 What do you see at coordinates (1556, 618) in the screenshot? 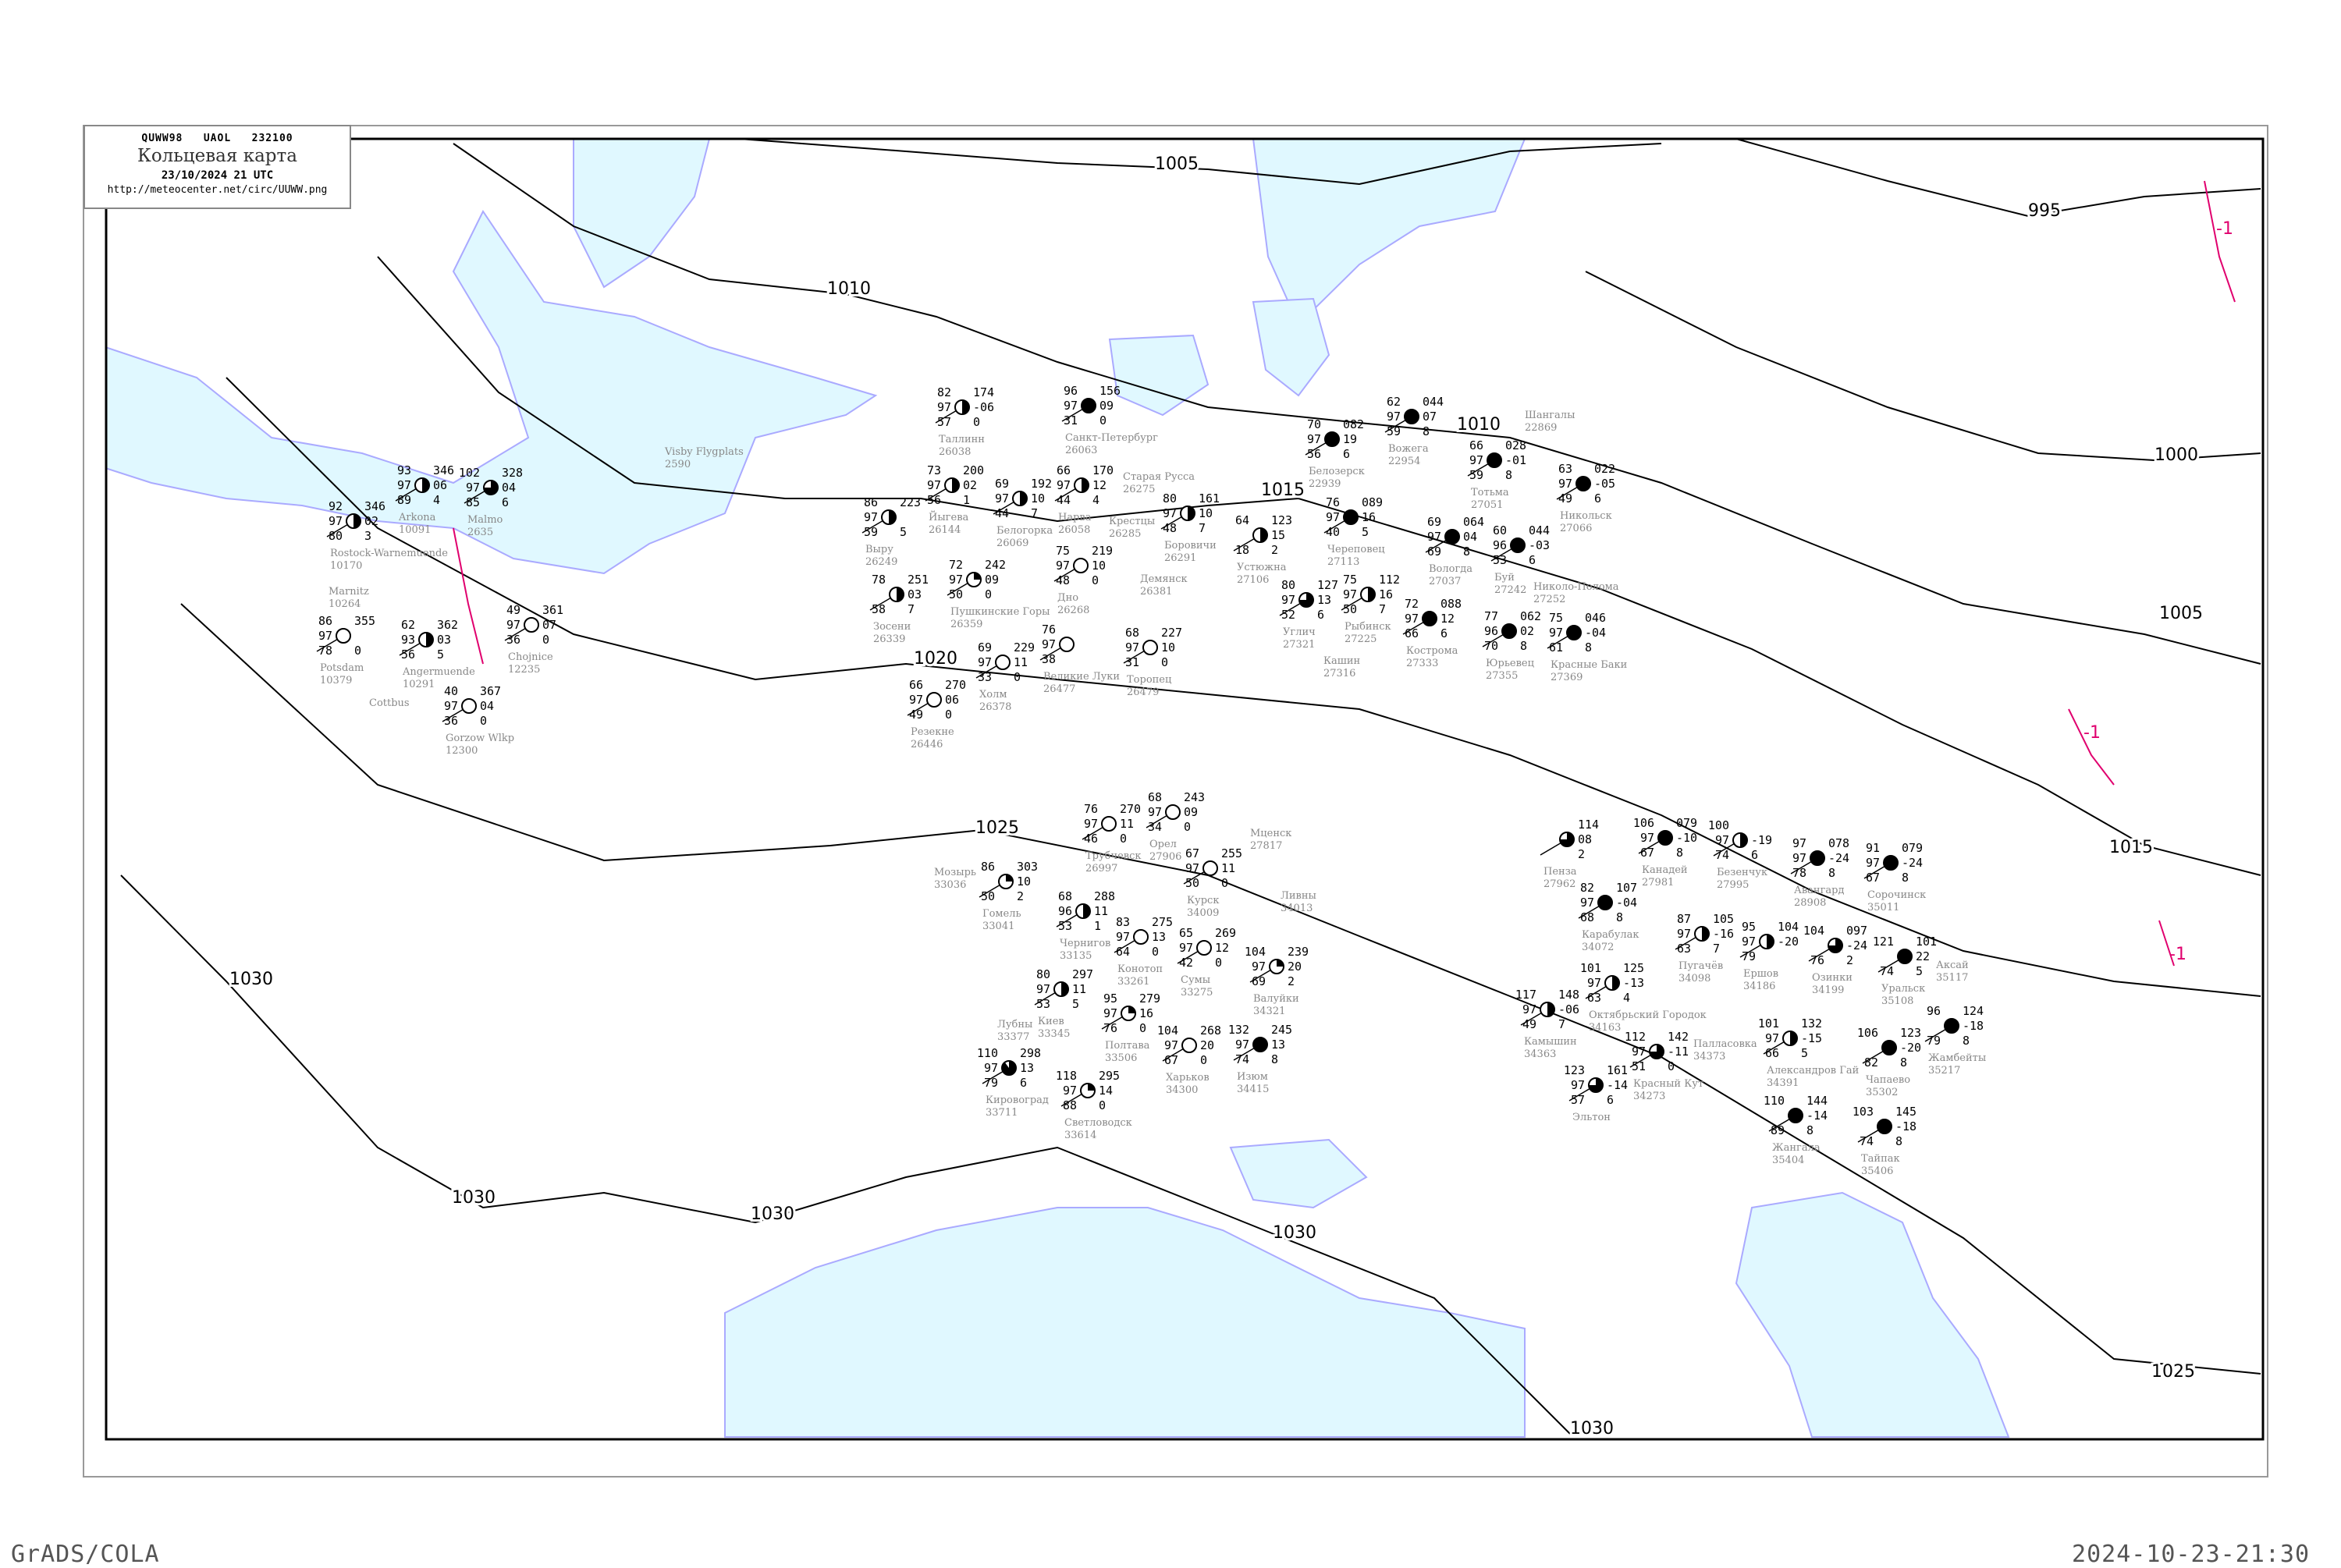
I see `temp-value: 75` at bounding box center [1556, 618].